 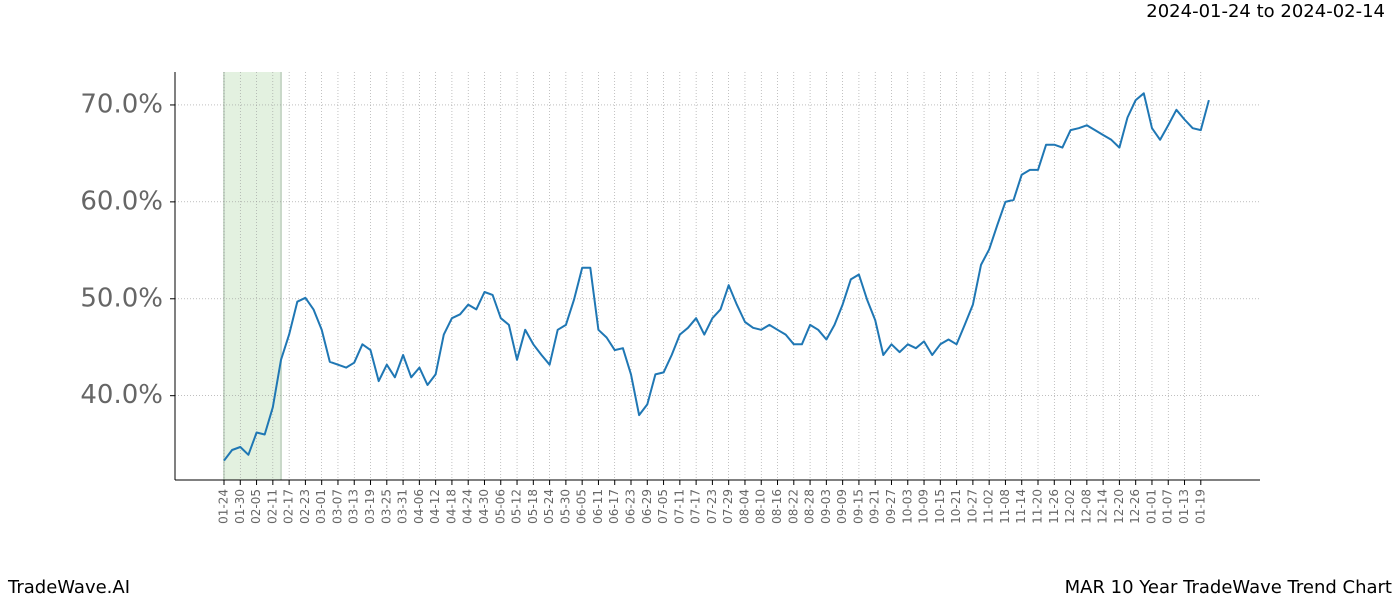 I want to click on x-tick-label: 10-21, so click(x=956, y=506).